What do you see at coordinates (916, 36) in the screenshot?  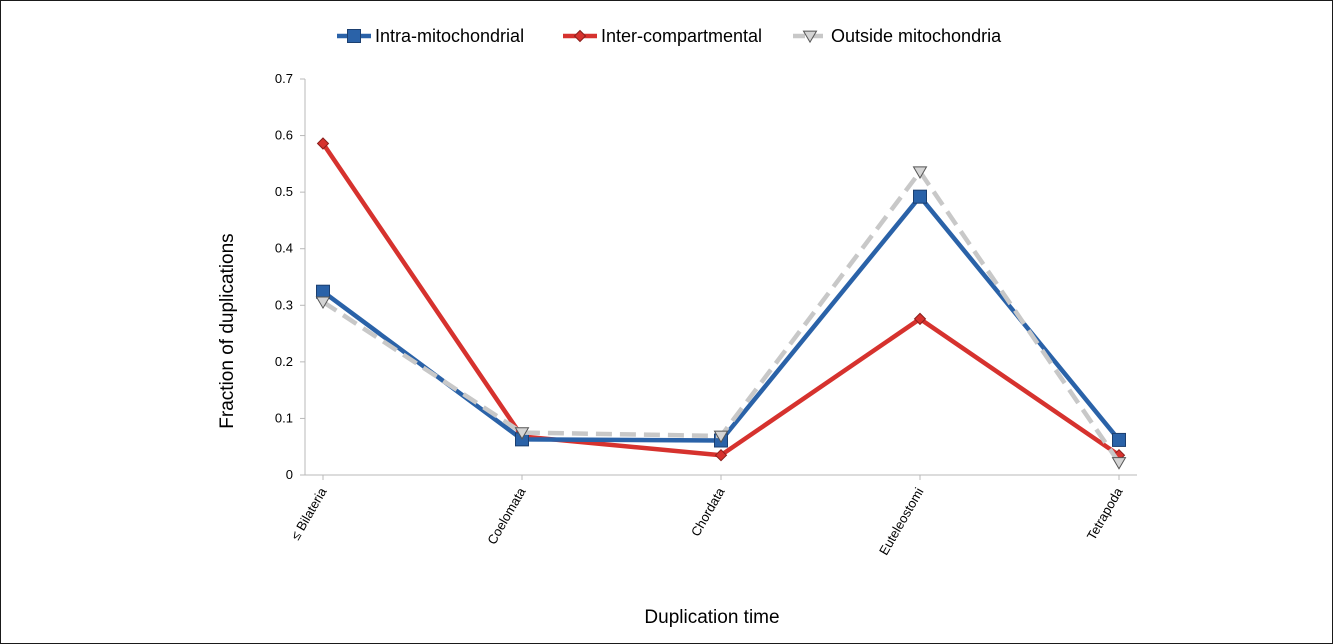 I see `legend-label: Outside mitochondria` at bounding box center [916, 36].